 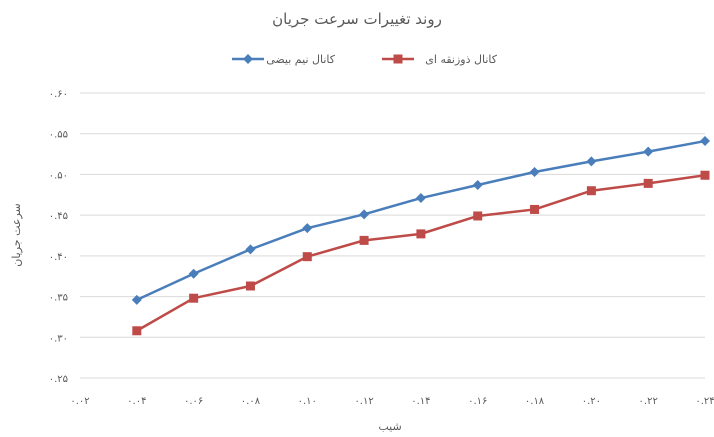 I want to click on y-axis-label: سرعت جریان, so click(x=16, y=235).